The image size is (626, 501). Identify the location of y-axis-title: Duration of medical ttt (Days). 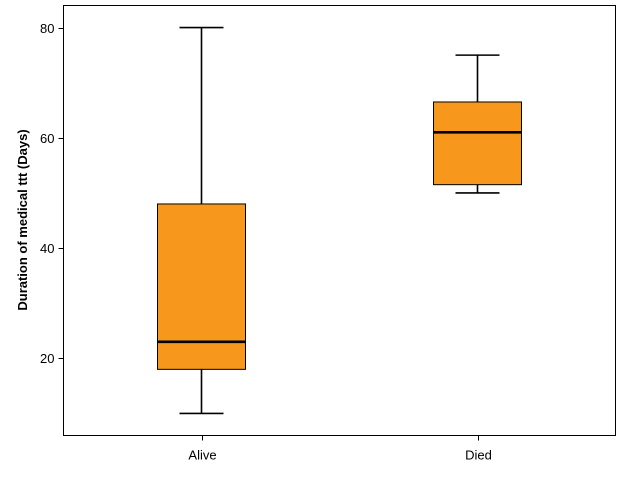
(22, 219).